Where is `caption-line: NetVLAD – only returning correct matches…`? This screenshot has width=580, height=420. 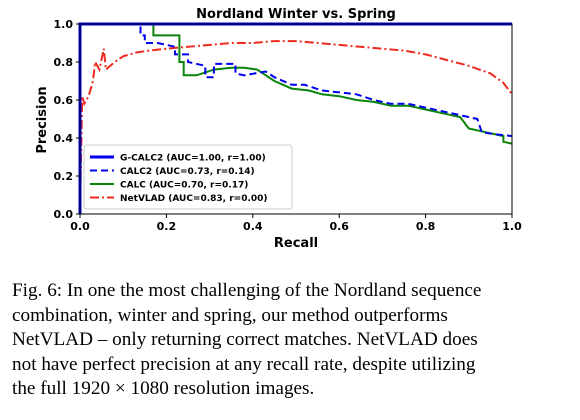 caption-line: NetVLAD – only returning correct matches… is located at coordinates (245, 339).